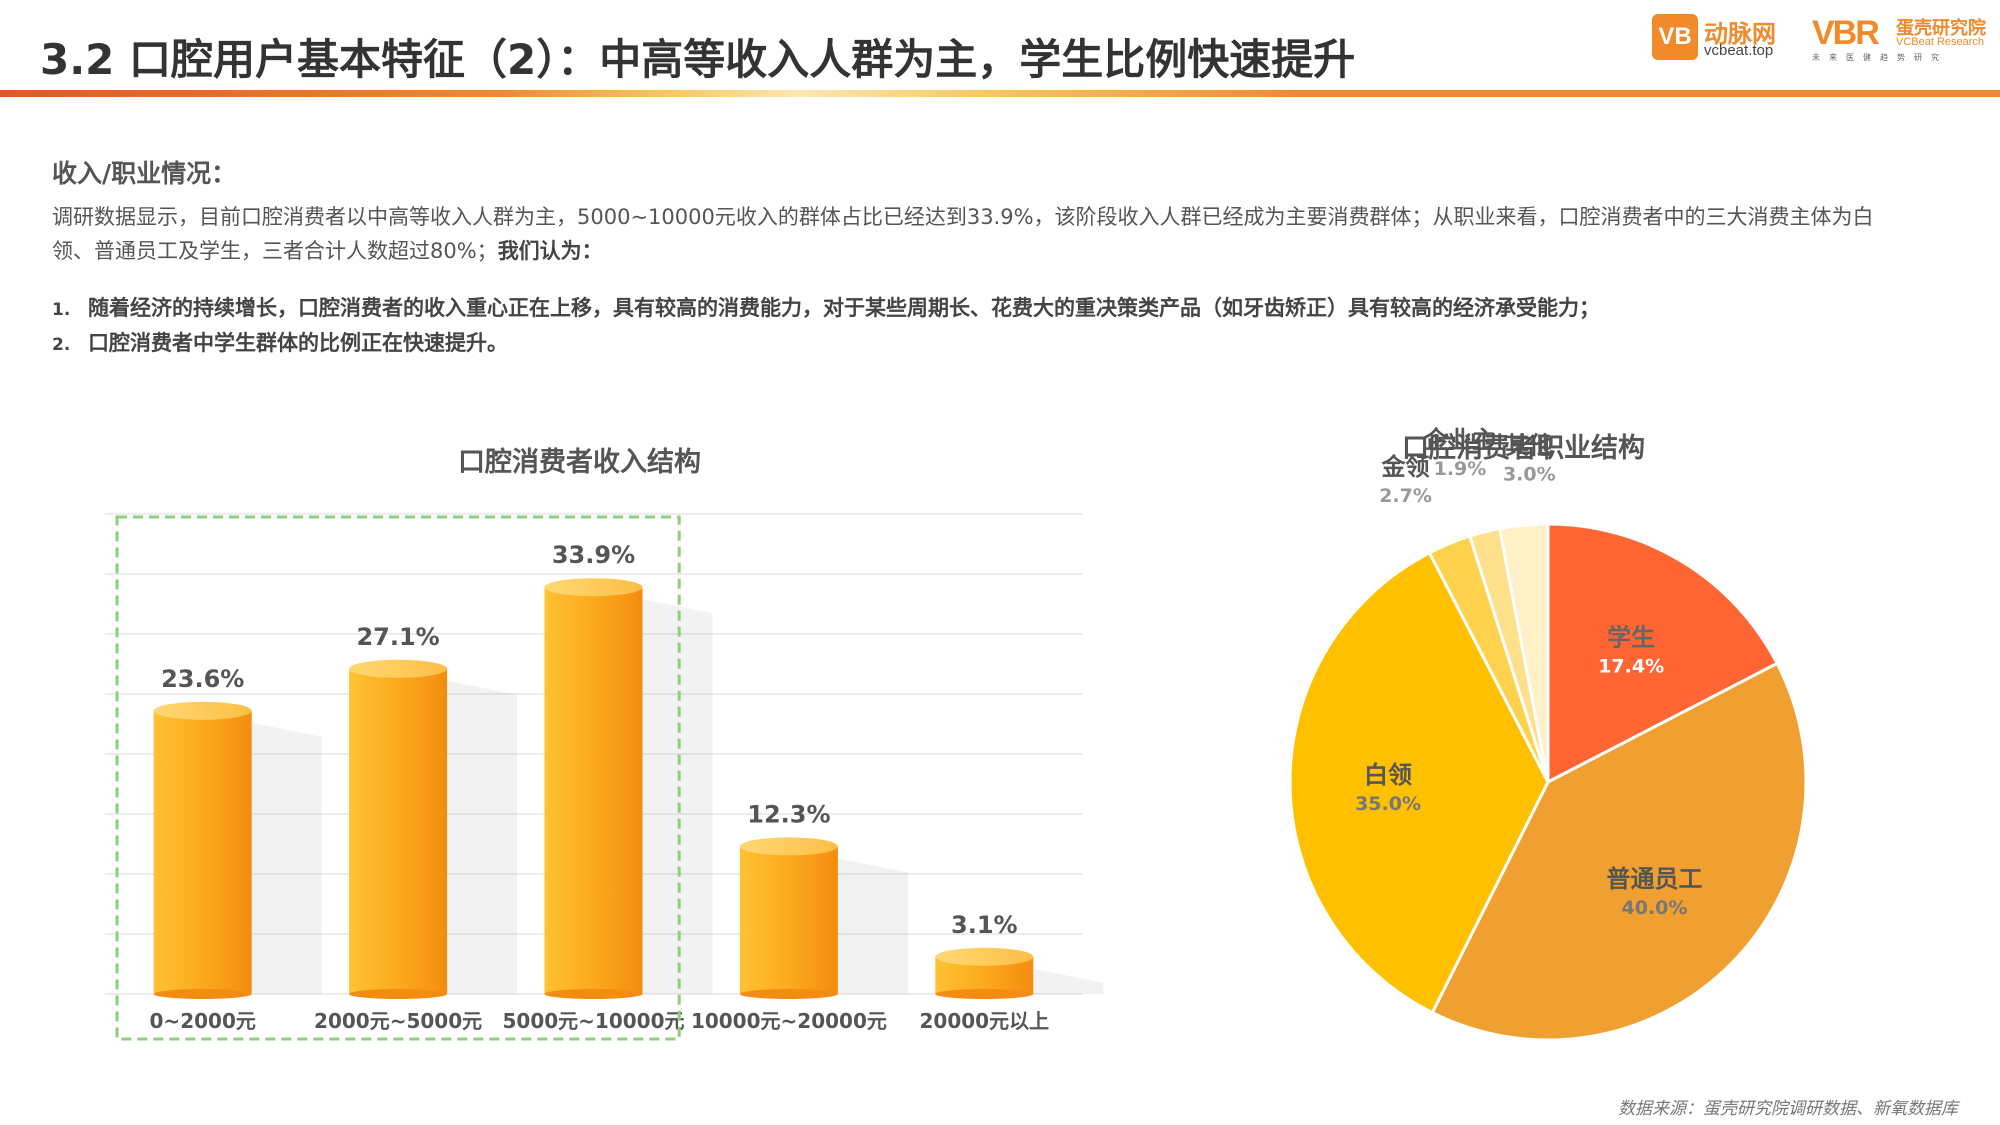 This screenshot has width=2000, height=1125. What do you see at coordinates (1000, 93) in the screenshot?
I see `header-divider` at bounding box center [1000, 93].